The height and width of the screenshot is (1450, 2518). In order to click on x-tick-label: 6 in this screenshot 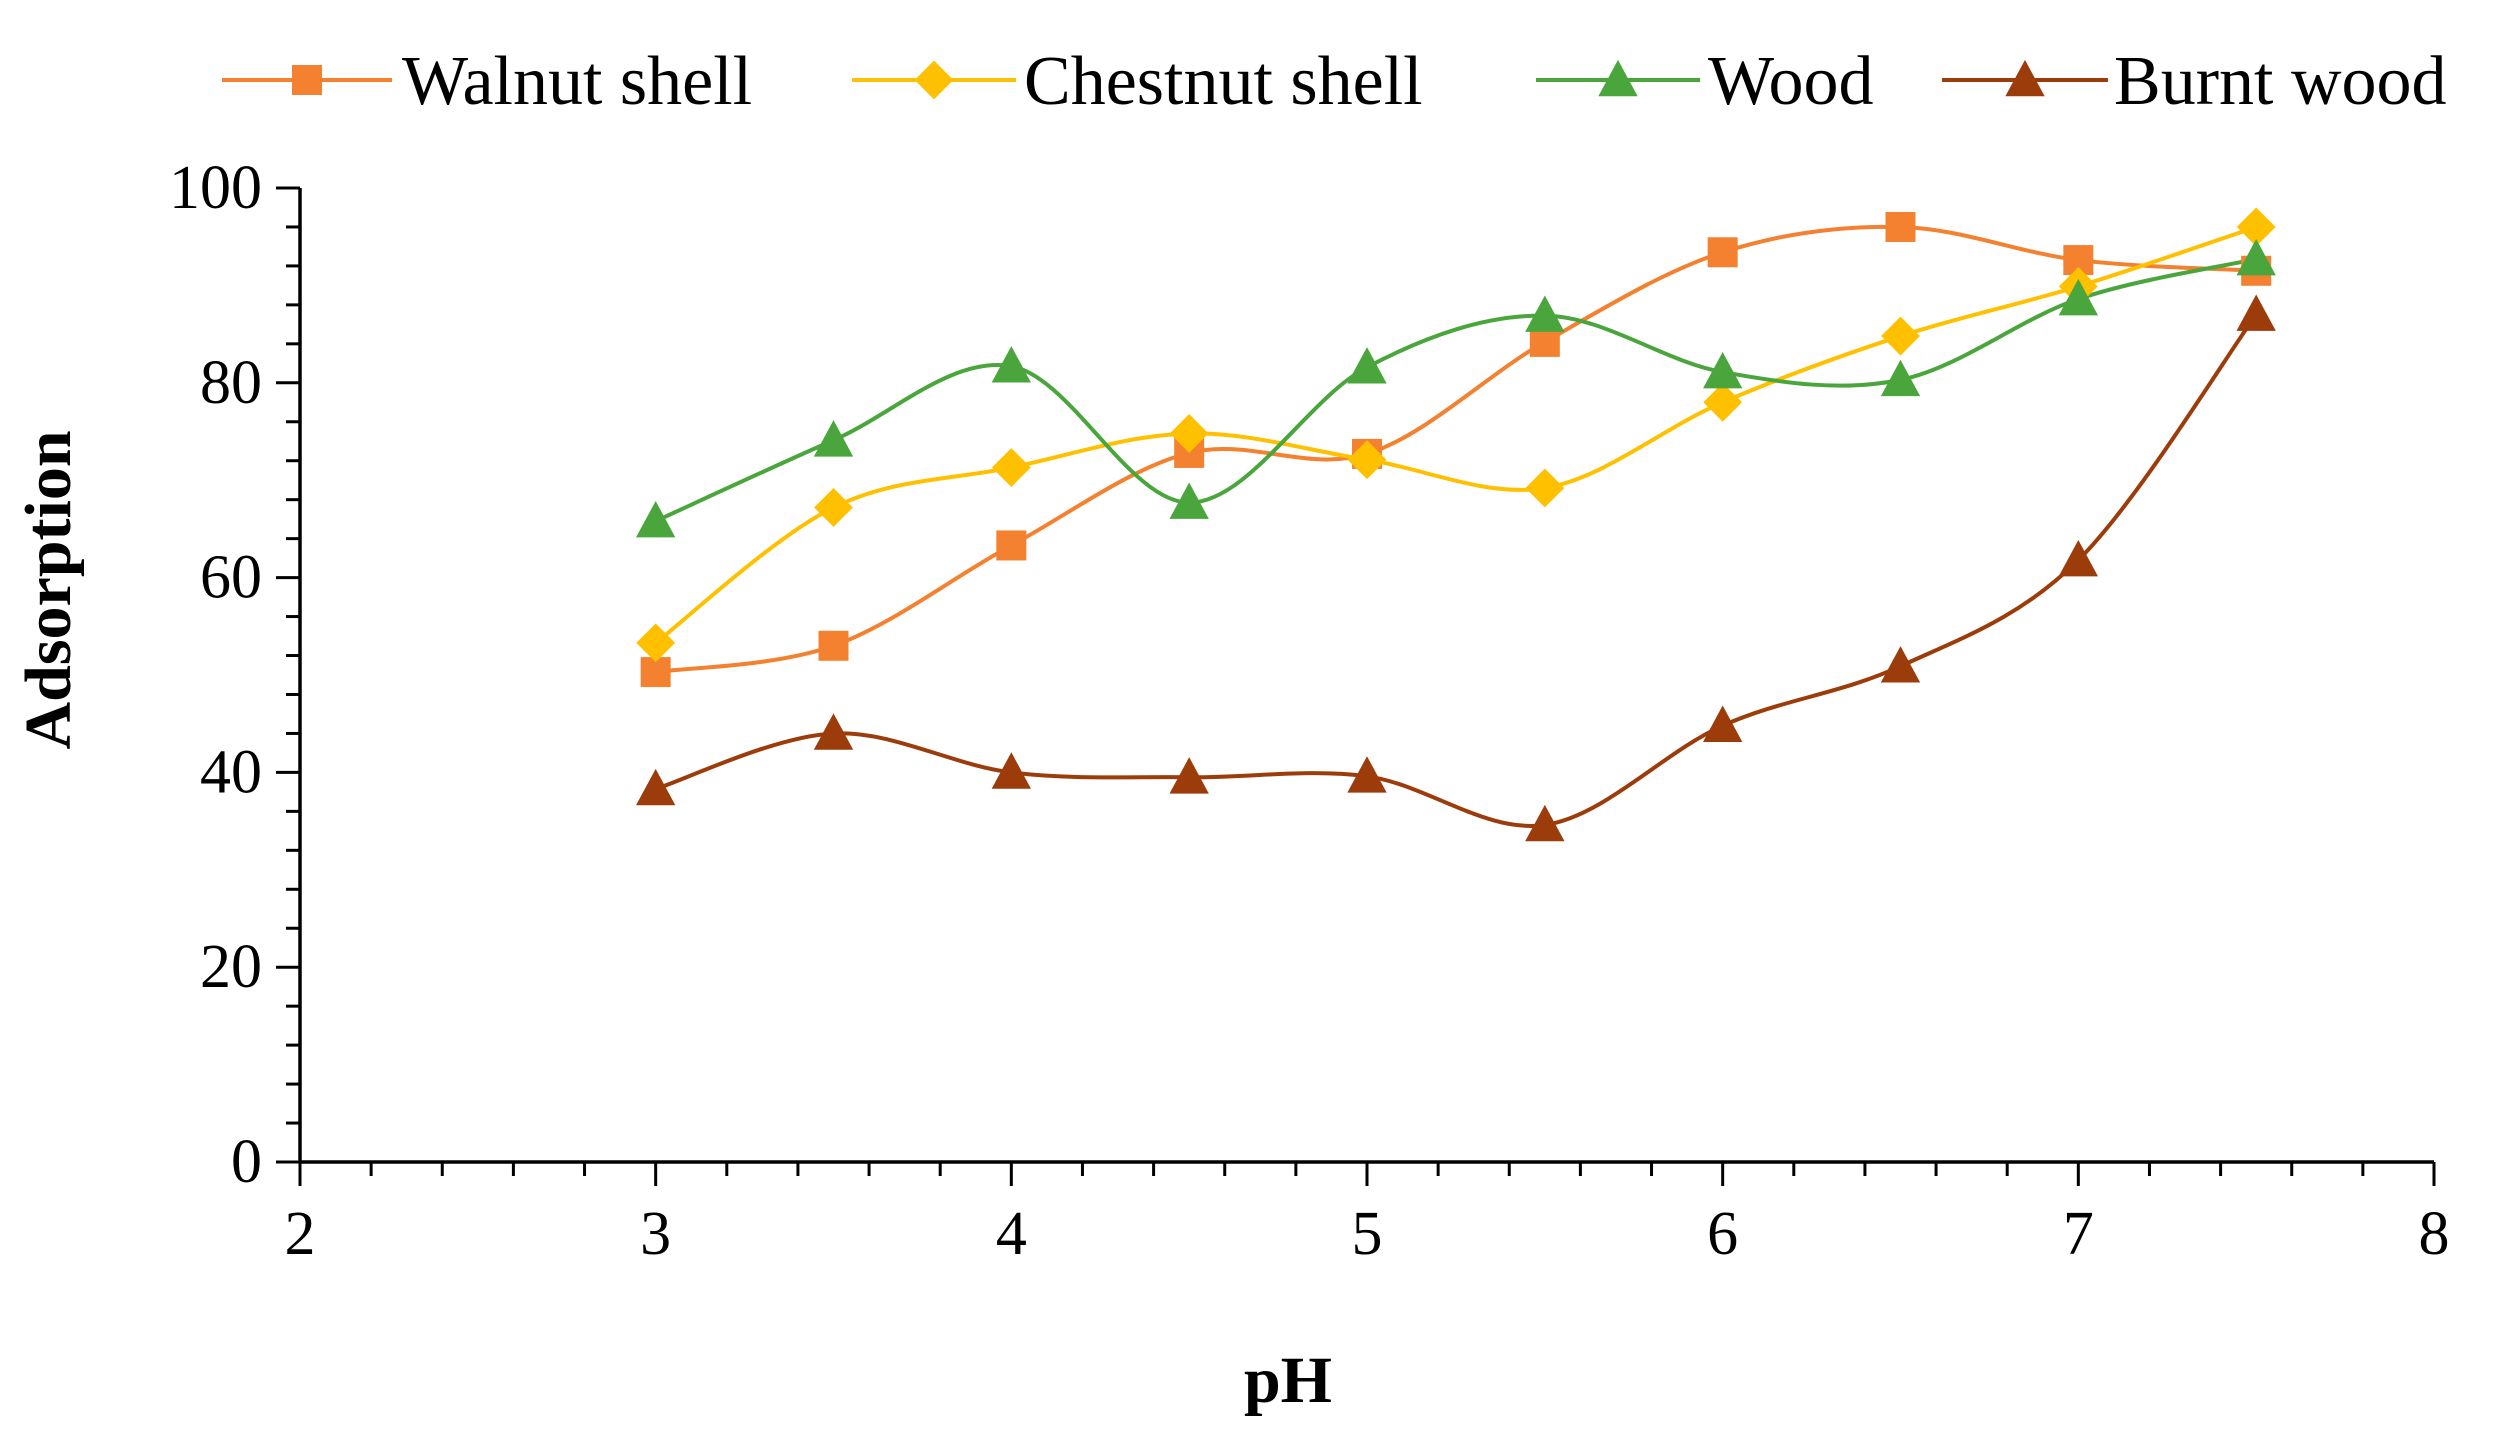, I will do `click(1722, 1234)`.